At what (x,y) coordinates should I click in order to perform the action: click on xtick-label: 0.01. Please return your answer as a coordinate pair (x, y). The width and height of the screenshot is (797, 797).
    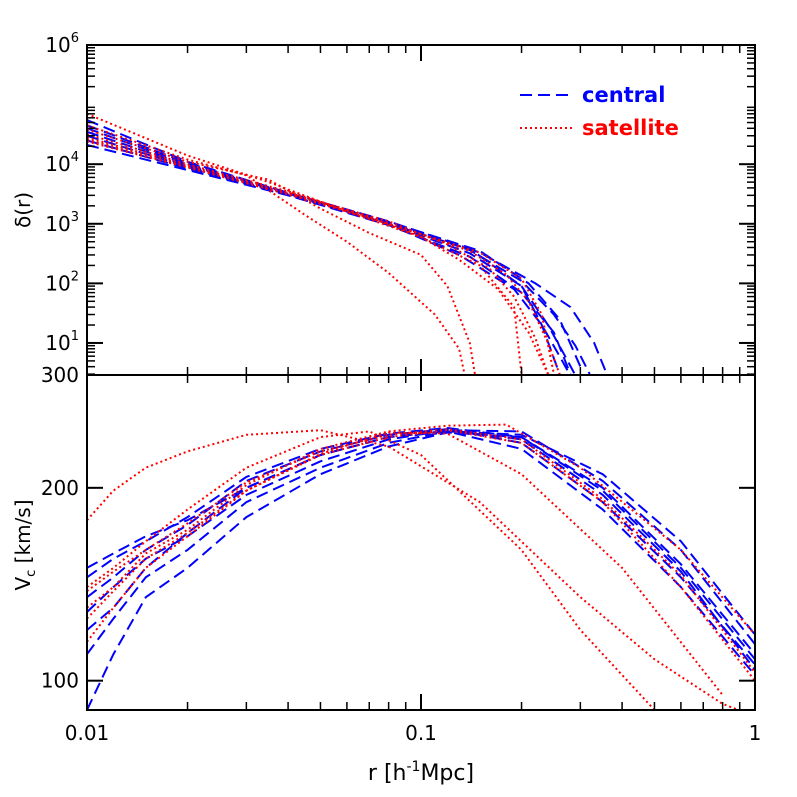
    Looking at the image, I should click on (87, 733).